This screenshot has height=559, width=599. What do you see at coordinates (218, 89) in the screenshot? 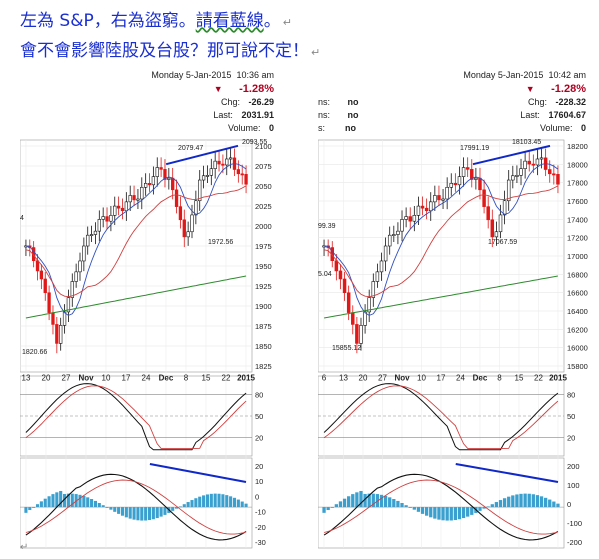
I see `down-triangle-icon: ▼` at bounding box center [218, 89].